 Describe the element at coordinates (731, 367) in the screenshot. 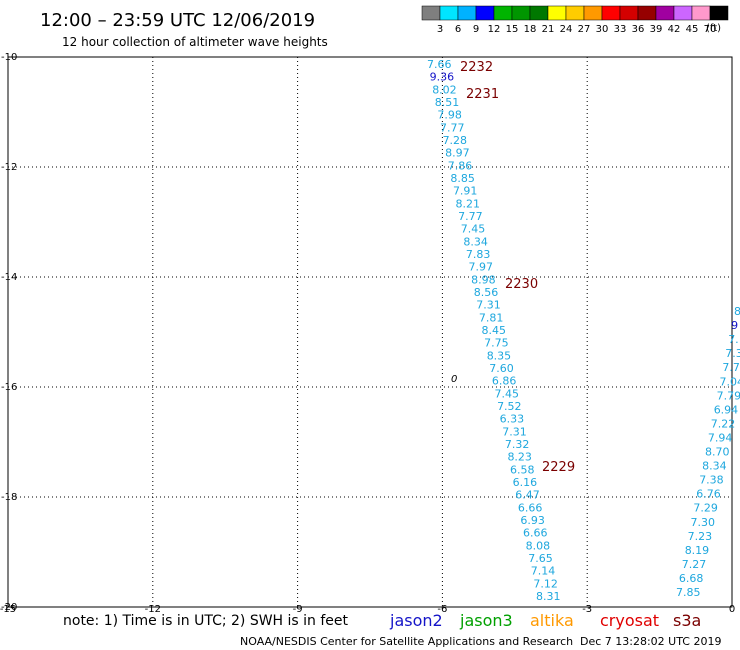

I see `wave-height-value: 7.7` at that location.